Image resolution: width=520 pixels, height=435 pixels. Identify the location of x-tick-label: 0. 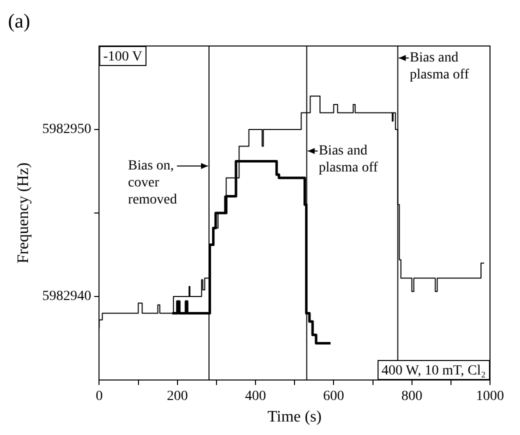
(99, 396).